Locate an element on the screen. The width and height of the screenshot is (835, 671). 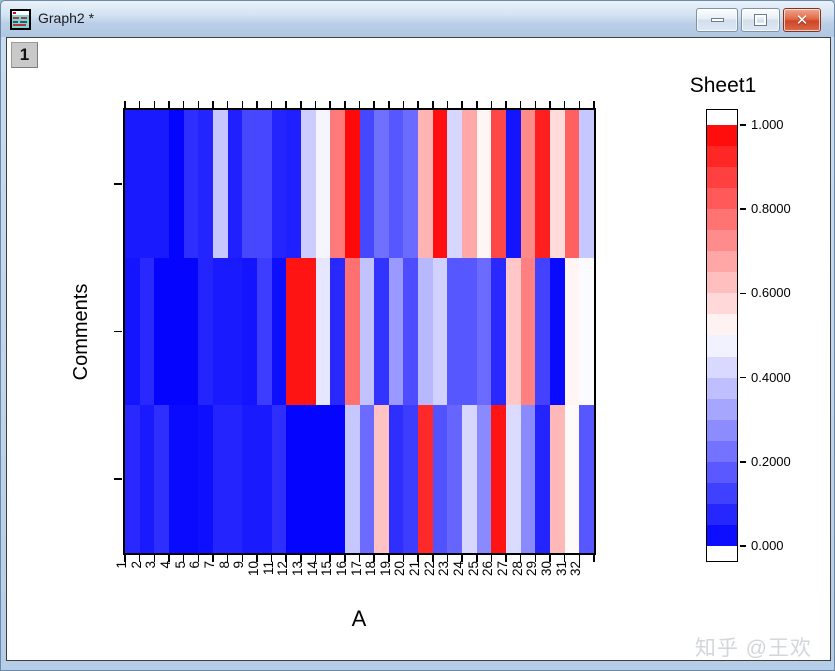
y-axis-title: Comments is located at coordinates (81, 332).